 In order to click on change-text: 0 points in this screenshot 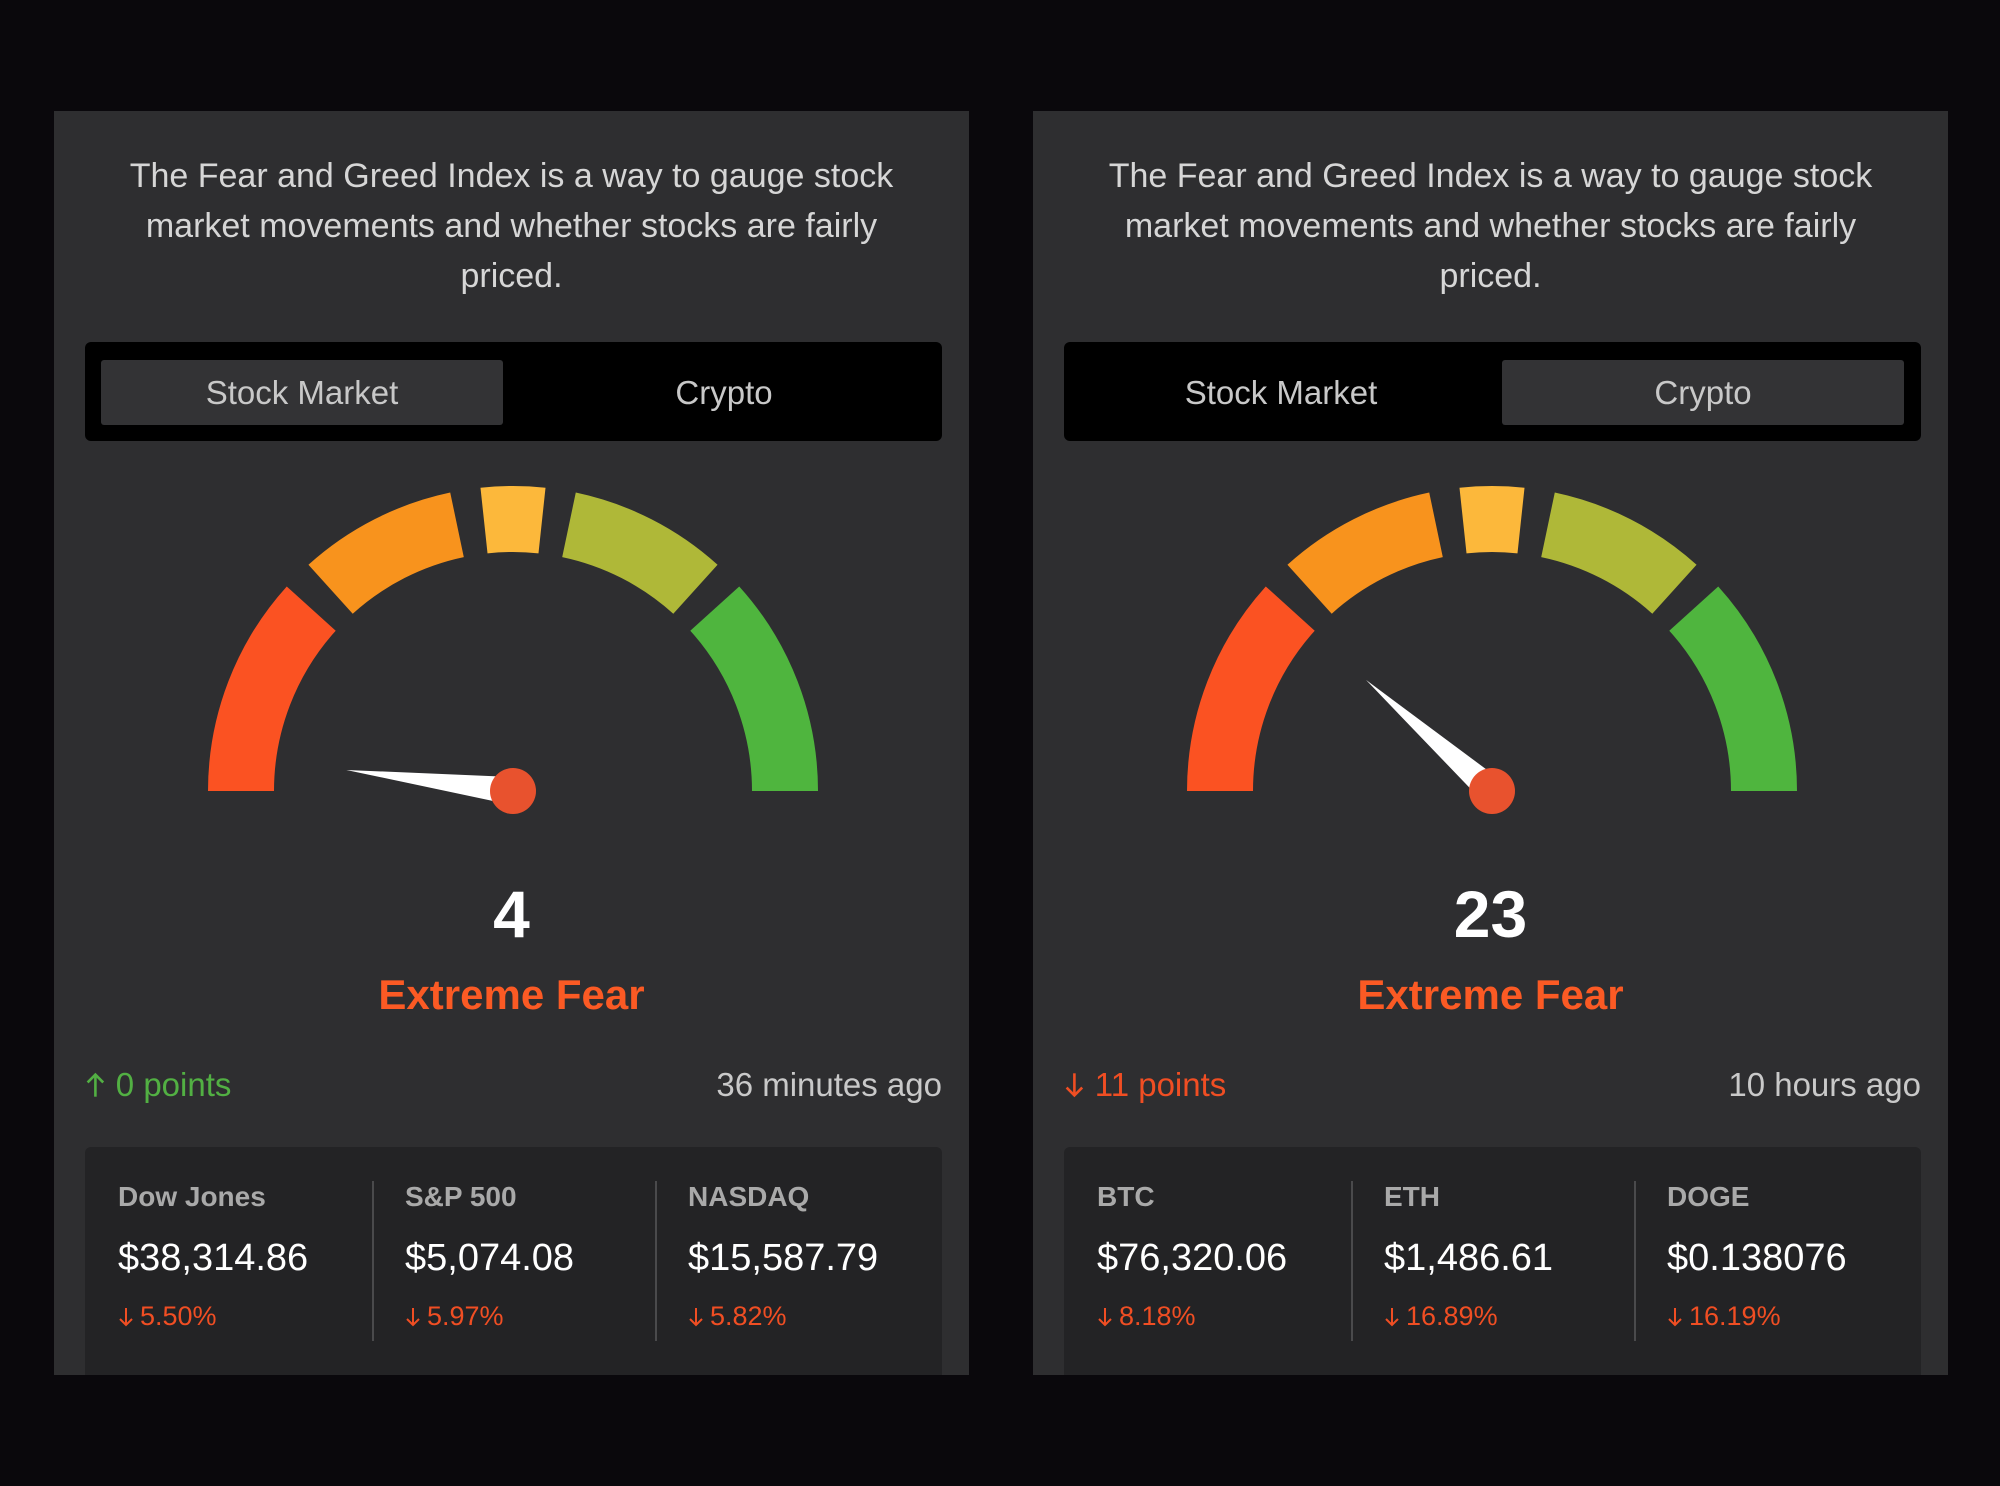, I will do `click(173, 1084)`.